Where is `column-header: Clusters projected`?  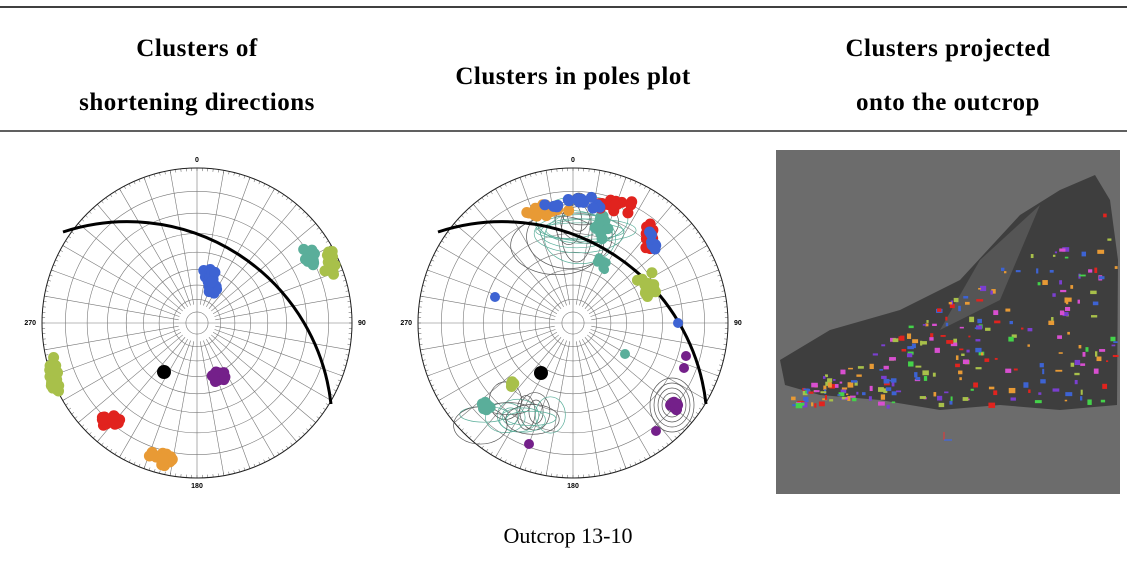 column-header: Clusters projected is located at coordinates (947, 48).